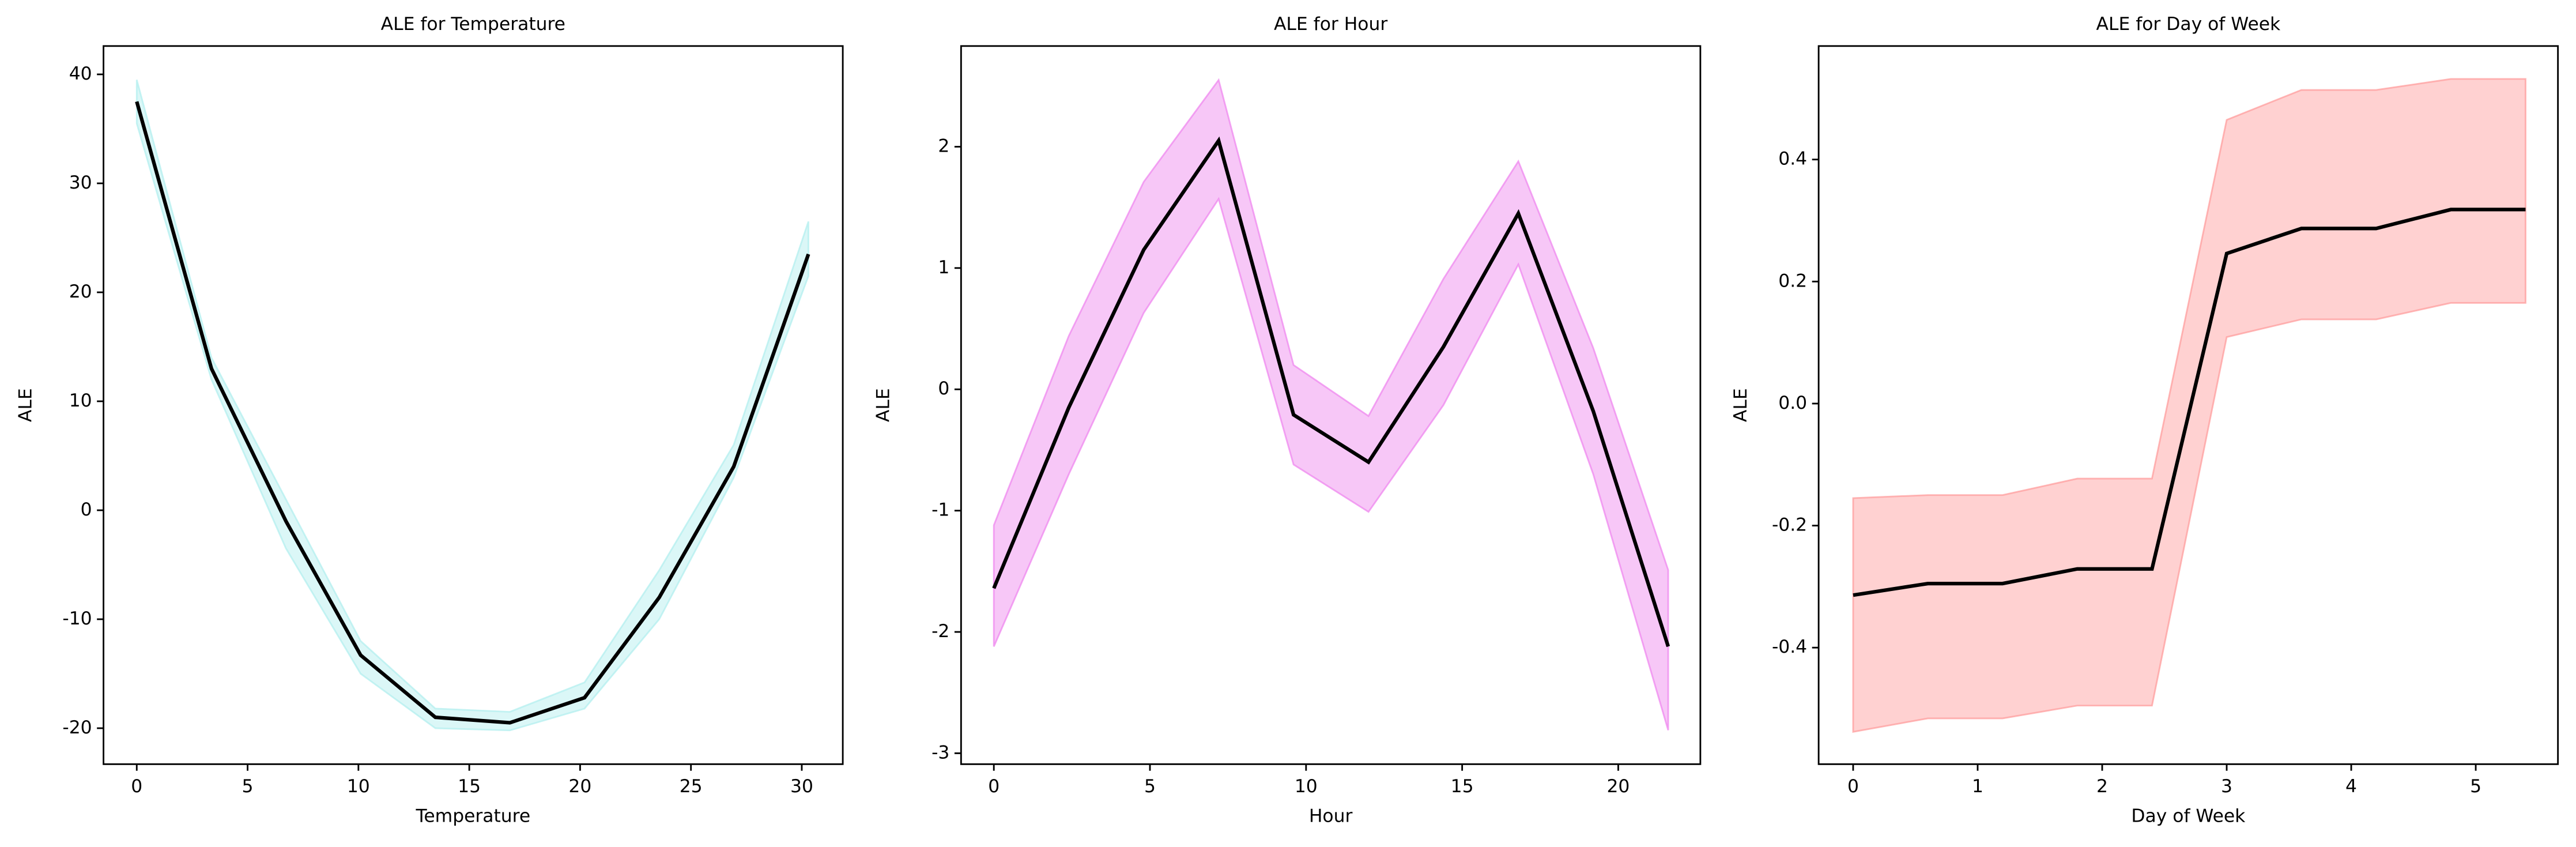  I want to click on y-tick-label: -2, so click(940, 631).